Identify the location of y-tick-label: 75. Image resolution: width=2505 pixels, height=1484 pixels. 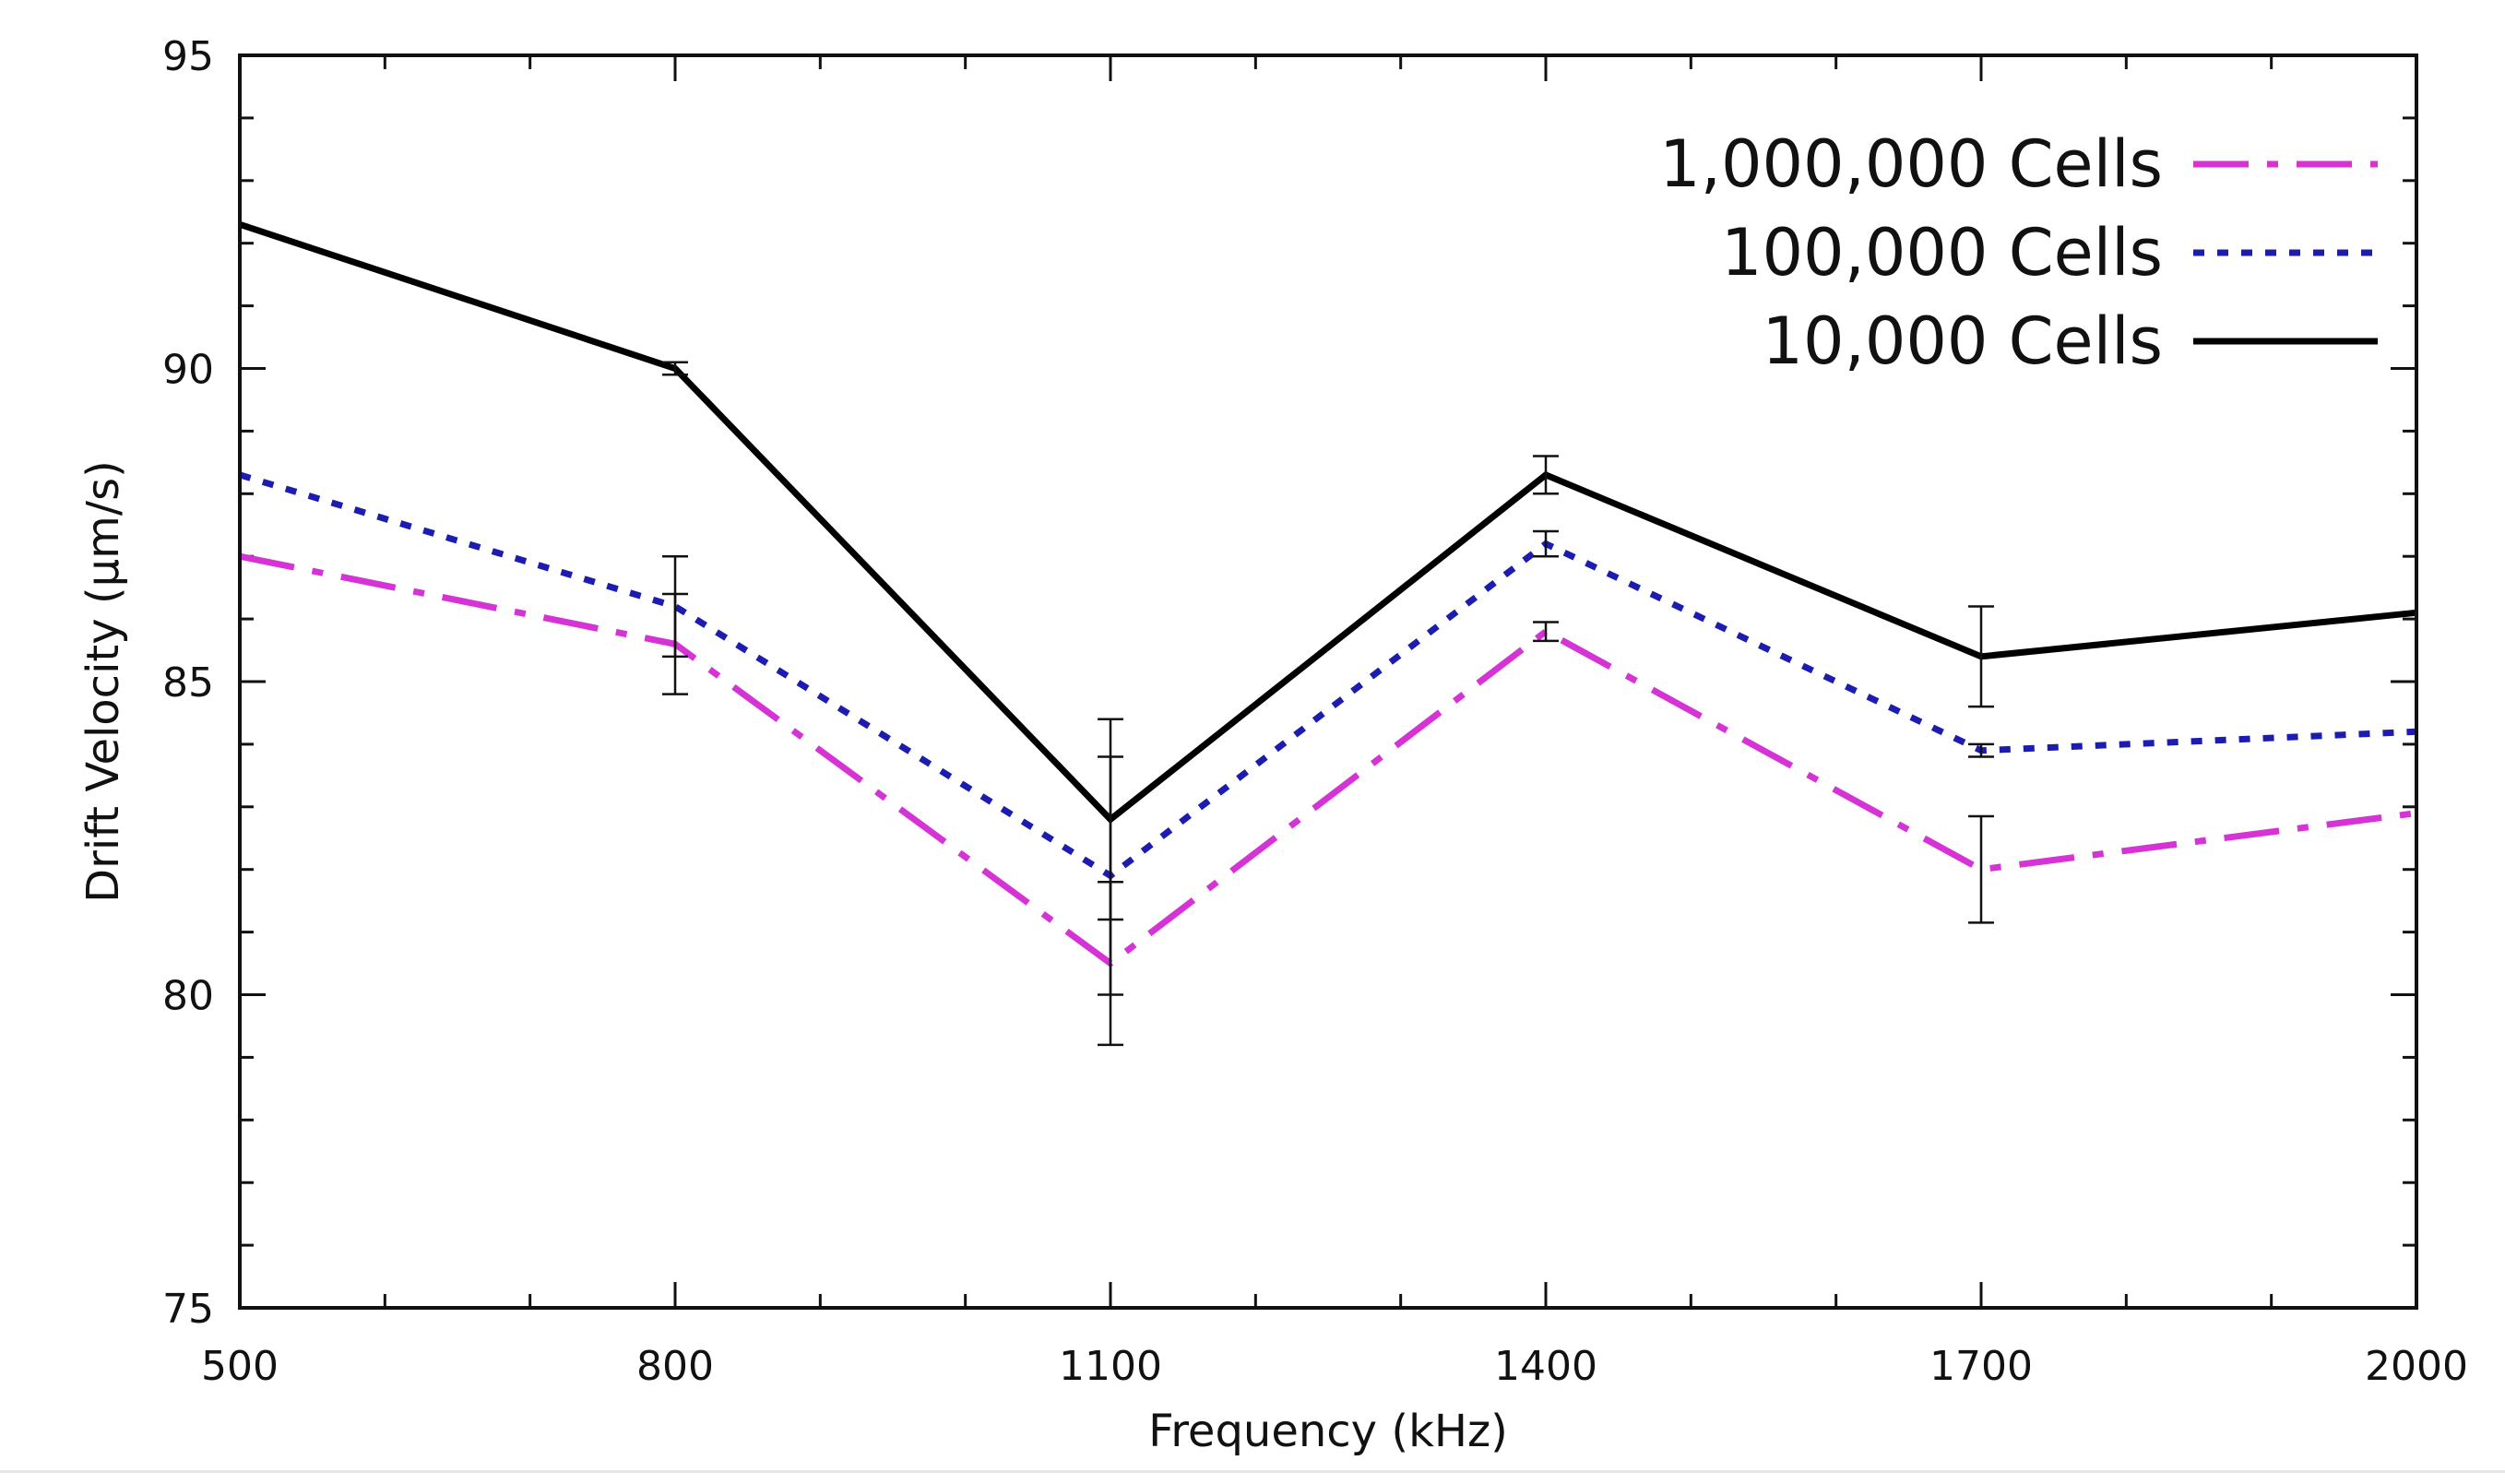
(188, 1309).